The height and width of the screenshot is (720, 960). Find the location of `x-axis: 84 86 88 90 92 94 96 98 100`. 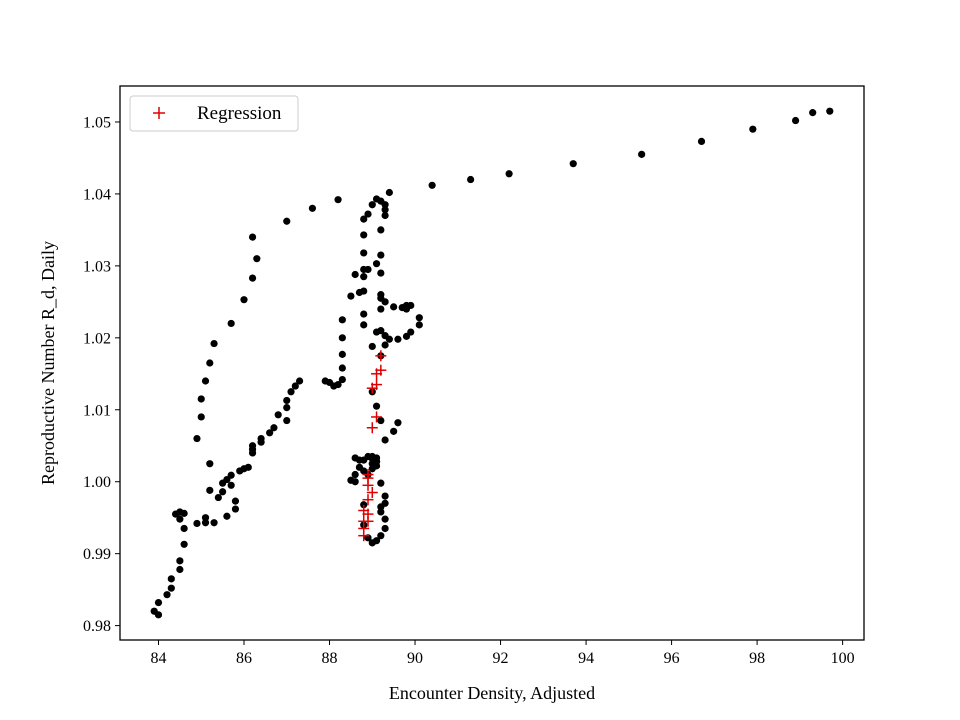

x-axis: 84 86 88 90 92 94 96 98 100 is located at coordinates (502, 653).